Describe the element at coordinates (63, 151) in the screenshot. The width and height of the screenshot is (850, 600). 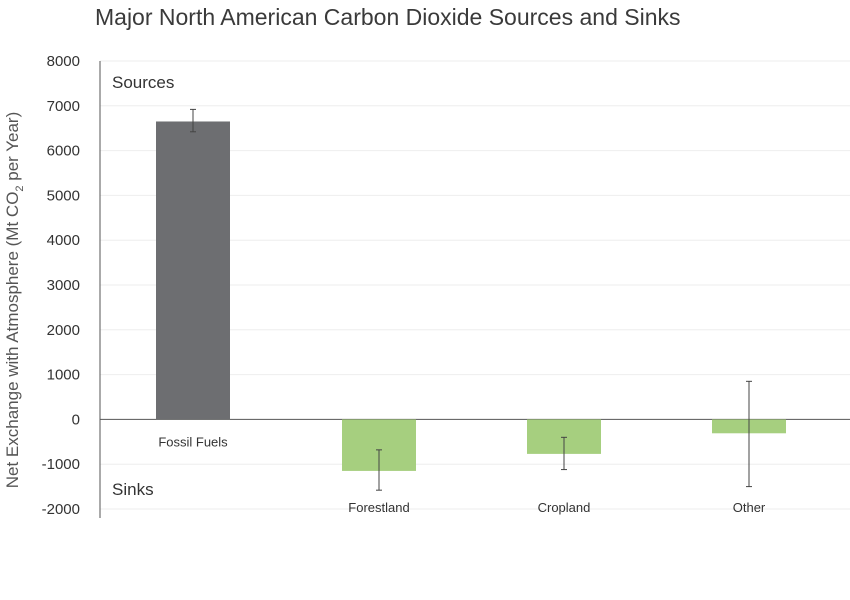
I see `y-tick-label: 6000` at that location.